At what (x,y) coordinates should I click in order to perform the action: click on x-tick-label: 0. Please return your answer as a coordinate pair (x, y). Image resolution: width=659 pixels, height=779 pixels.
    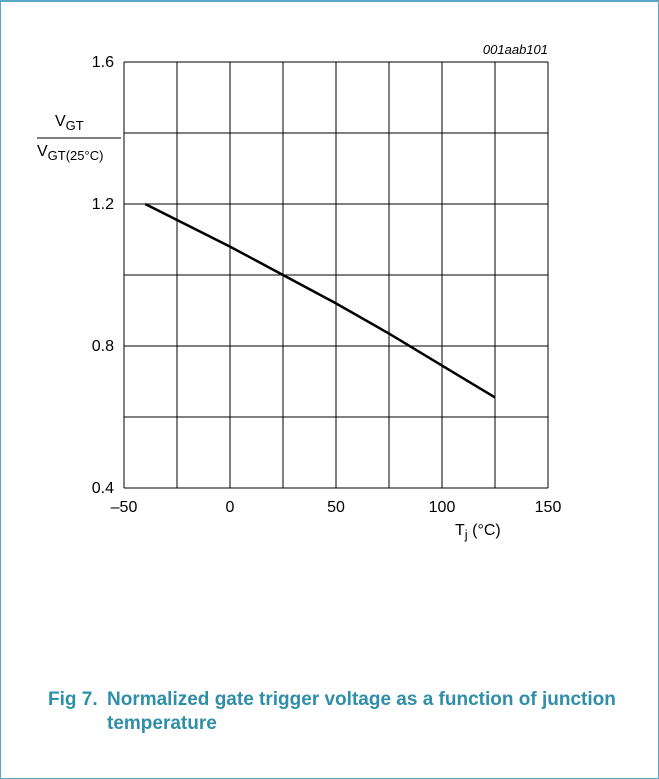
    Looking at the image, I should click on (230, 507).